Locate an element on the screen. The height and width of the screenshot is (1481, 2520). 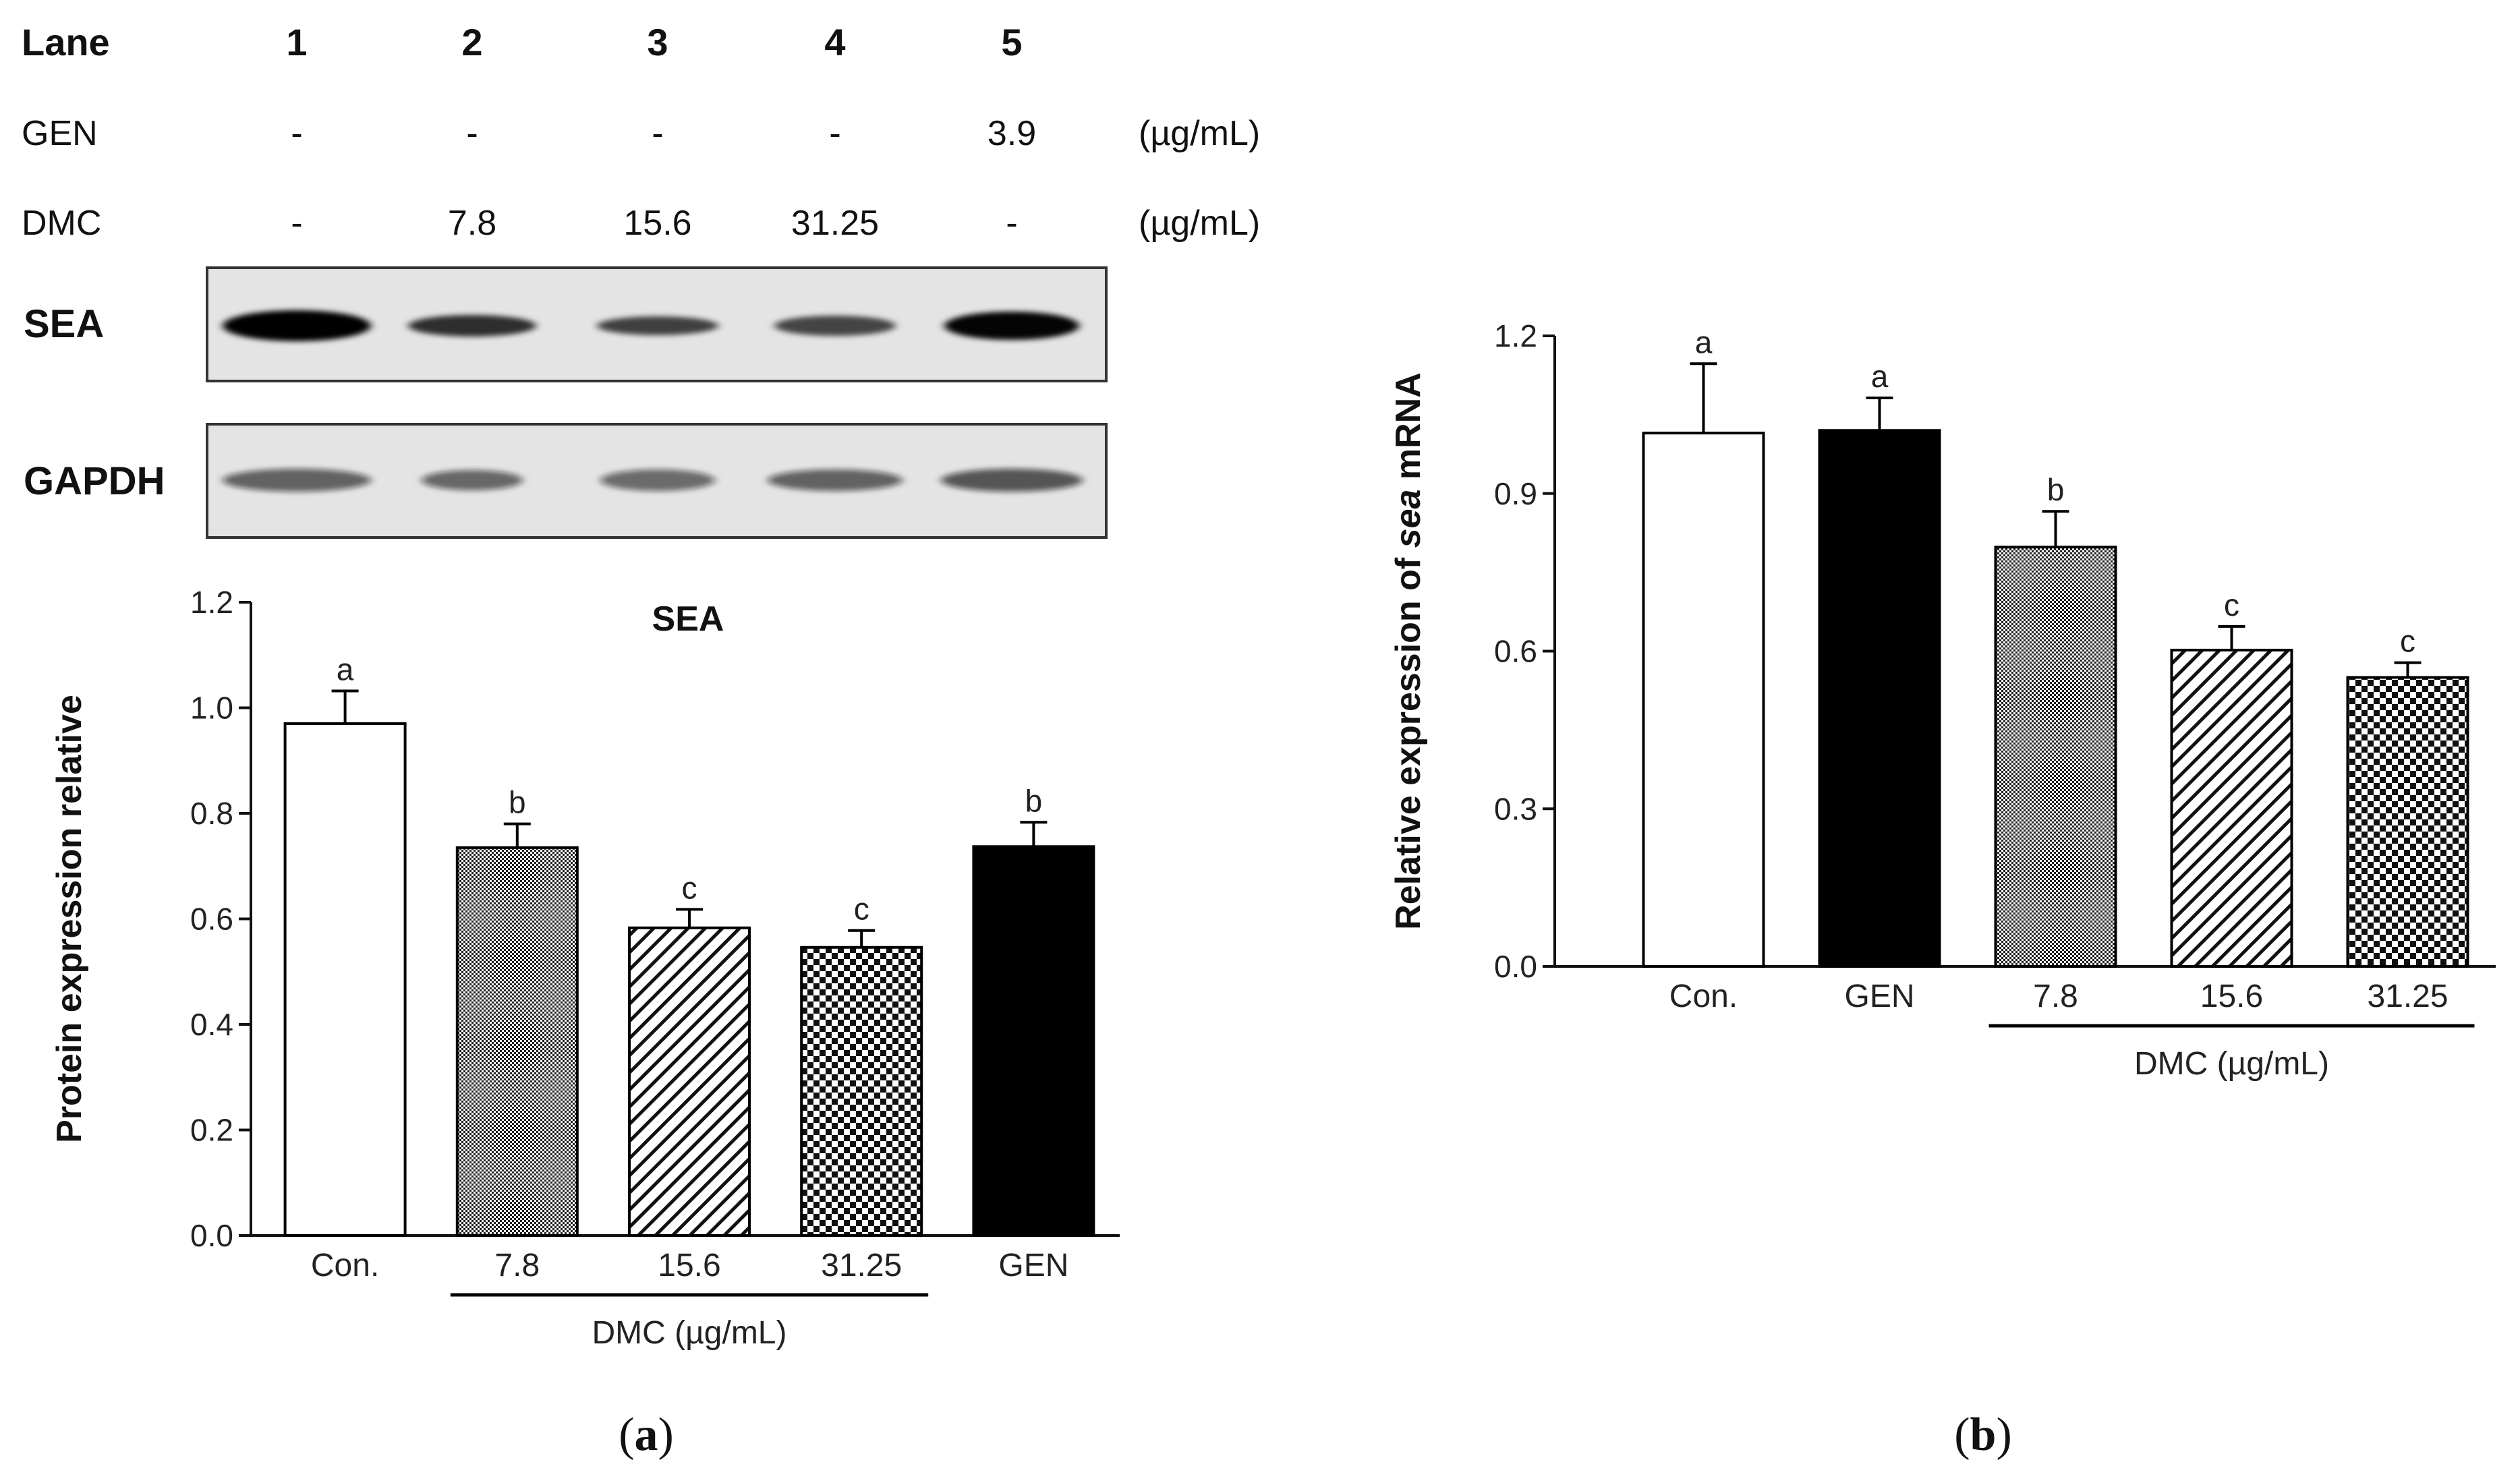
table-cell: 4 is located at coordinates (835, 42).